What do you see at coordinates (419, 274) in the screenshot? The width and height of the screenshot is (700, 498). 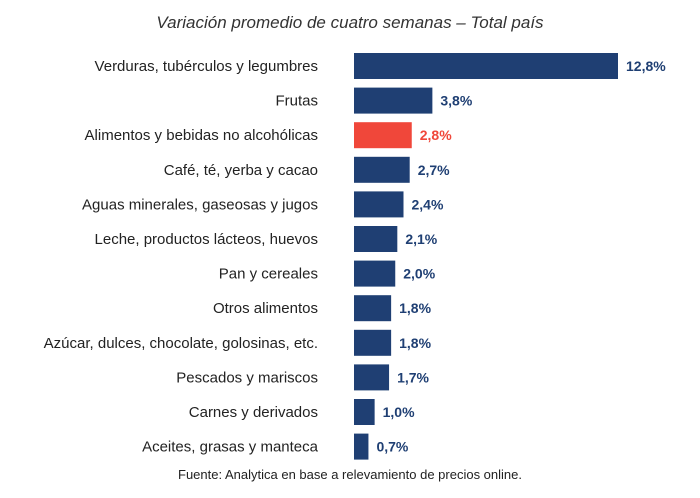 I see `value-label: 2,0%` at bounding box center [419, 274].